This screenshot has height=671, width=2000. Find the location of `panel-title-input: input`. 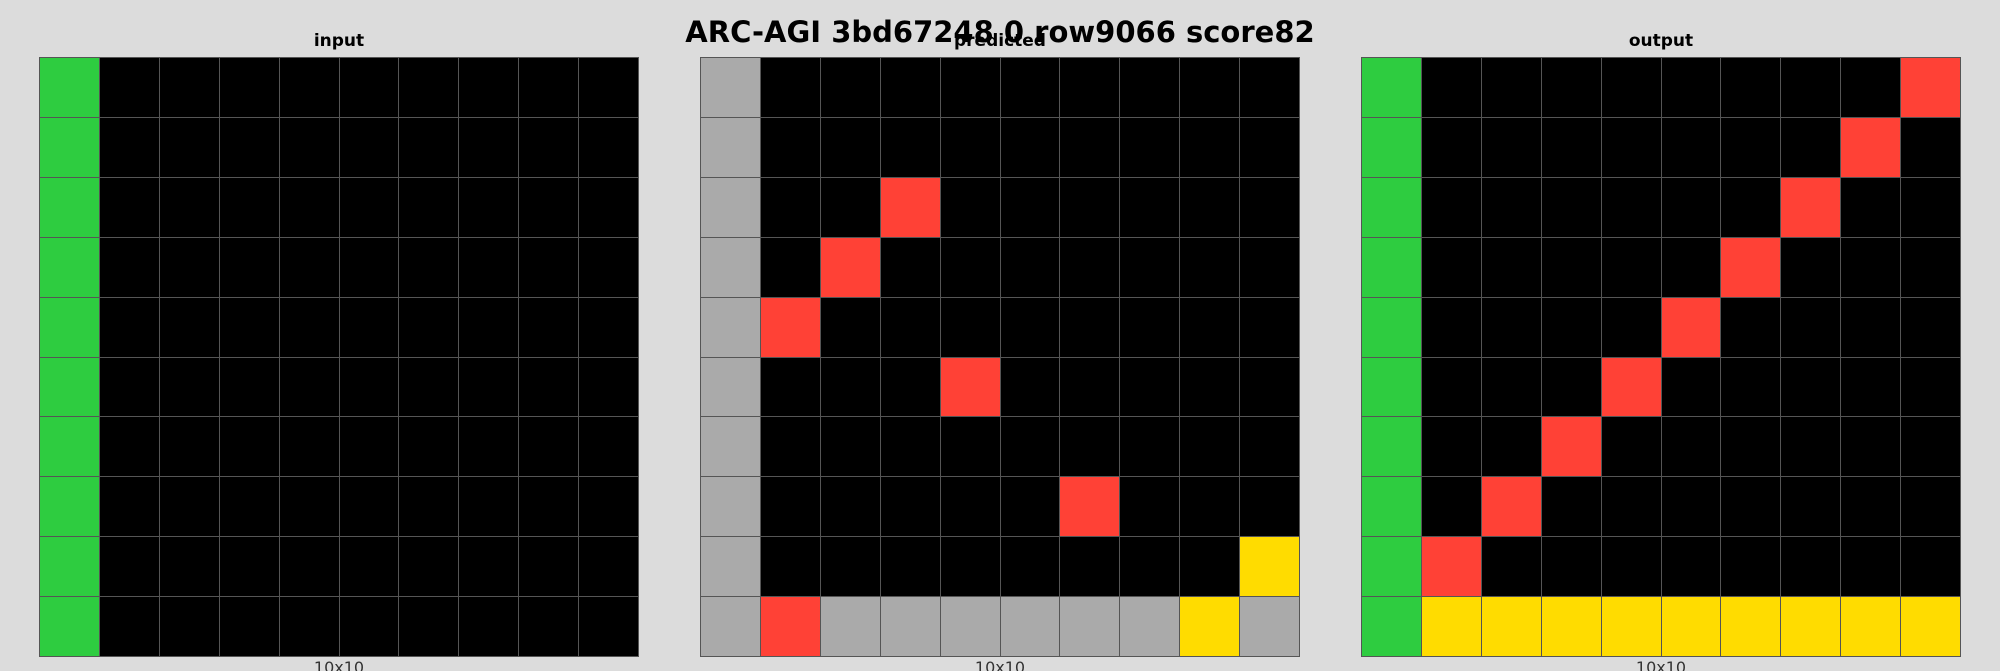

panel-title-input: input is located at coordinates (339, 41).